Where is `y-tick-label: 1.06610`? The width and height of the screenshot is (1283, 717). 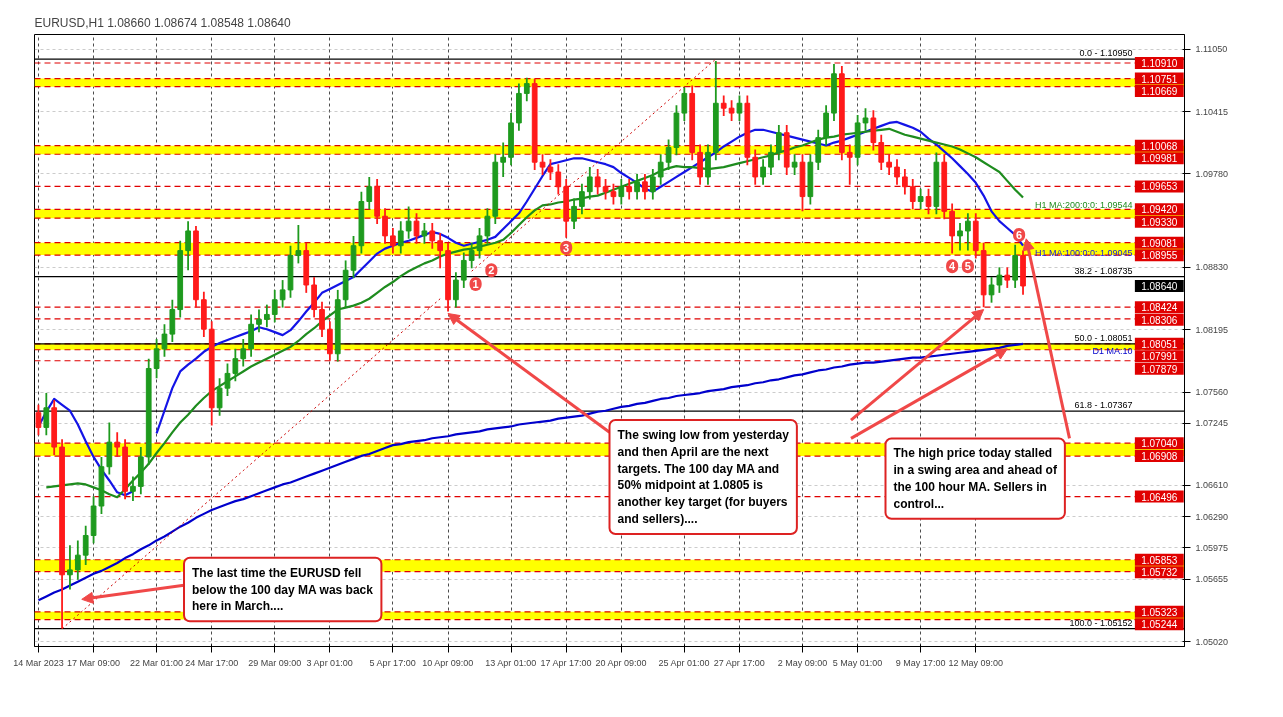
y-tick-label: 1.06610 is located at coordinates (1212, 485).